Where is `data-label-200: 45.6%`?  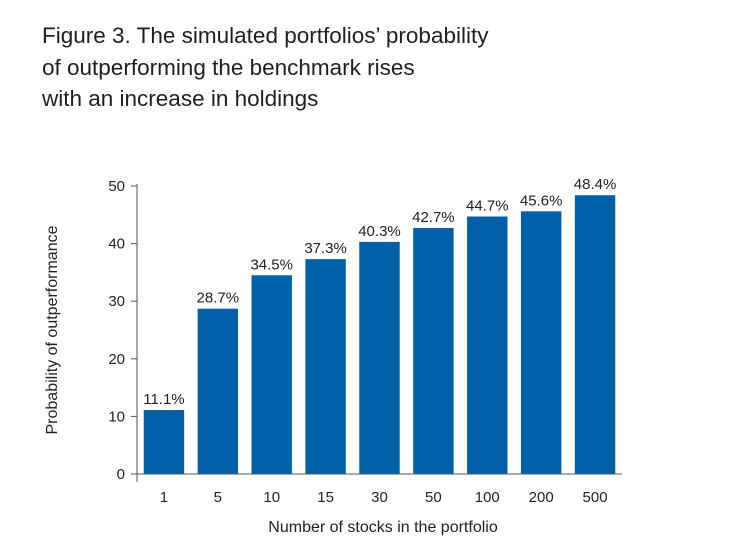 data-label-200: 45.6% is located at coordinates (541, 200).